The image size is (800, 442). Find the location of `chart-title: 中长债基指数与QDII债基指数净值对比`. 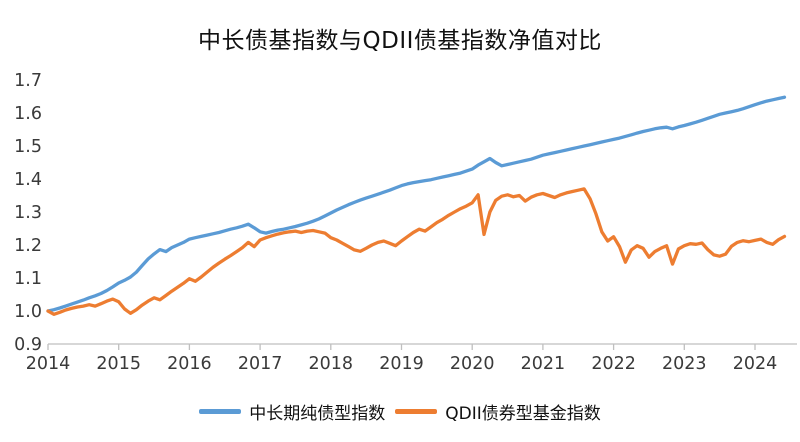

chart-title: 中长债基指数与QDII债基指数净值对比 is located at coordinates (400, 41).